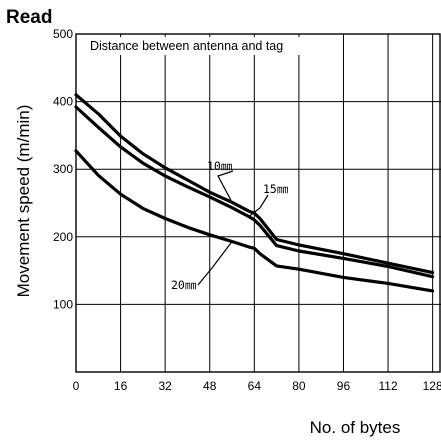  Describe the element at coordinates (355, 427) in the screenshot. I see `x-axis-label: No. of bytes` at that location.